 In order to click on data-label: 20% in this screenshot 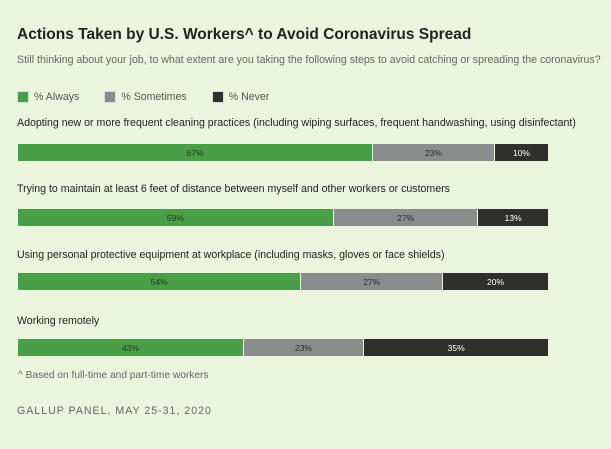, I will do `click(495, 281)`.